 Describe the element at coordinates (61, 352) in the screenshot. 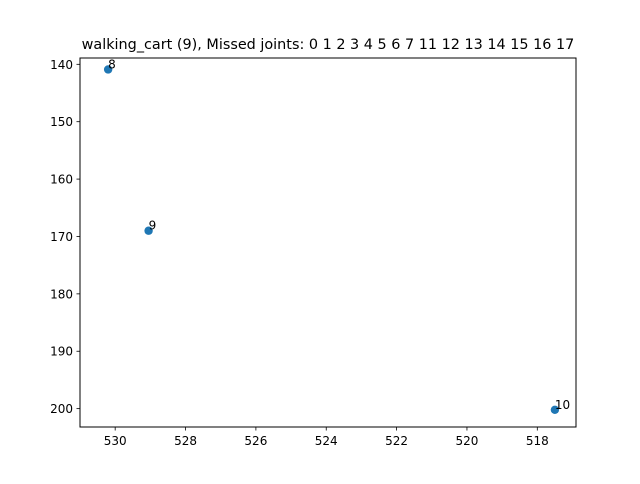

I see `y-tick-label: 190` at that location.